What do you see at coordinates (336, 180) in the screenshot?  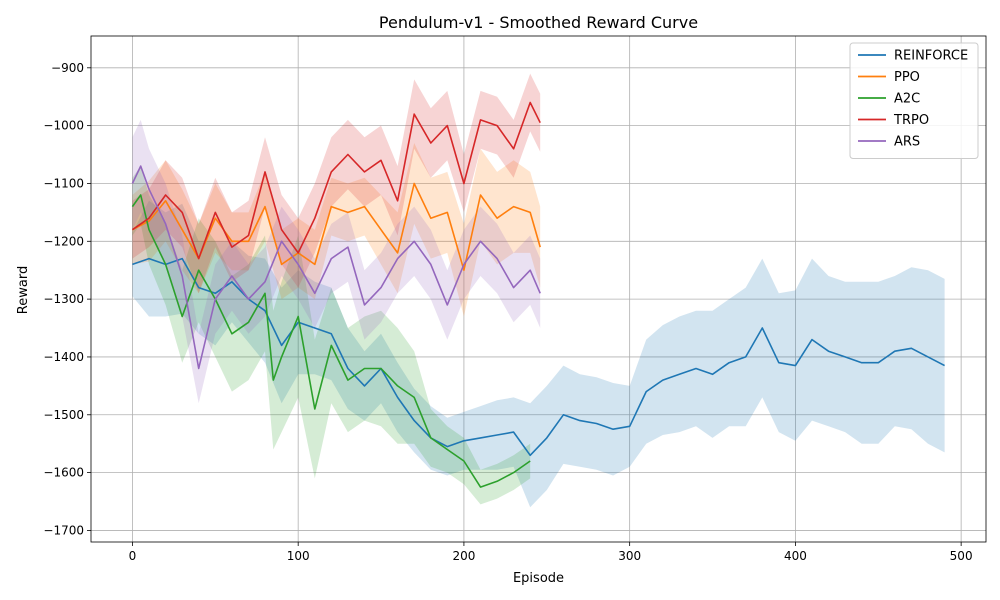 I see `series-line-trpo` at bounding box center [336, 180].